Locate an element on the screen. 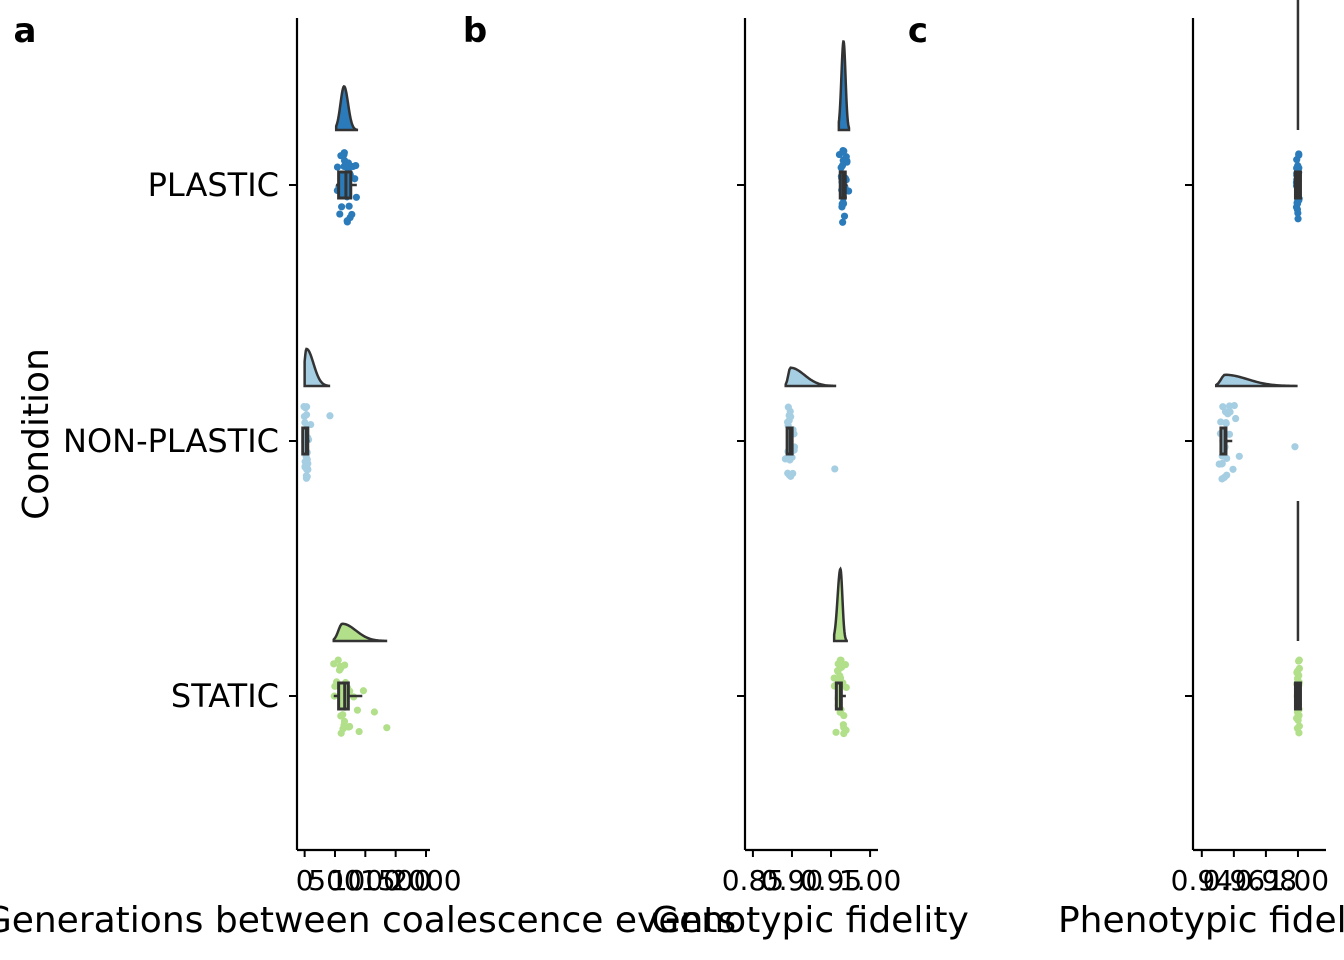 This screenshot has width=1344, height=960. y-tick-label: PLASTIC is located at coordinates (213, 185).